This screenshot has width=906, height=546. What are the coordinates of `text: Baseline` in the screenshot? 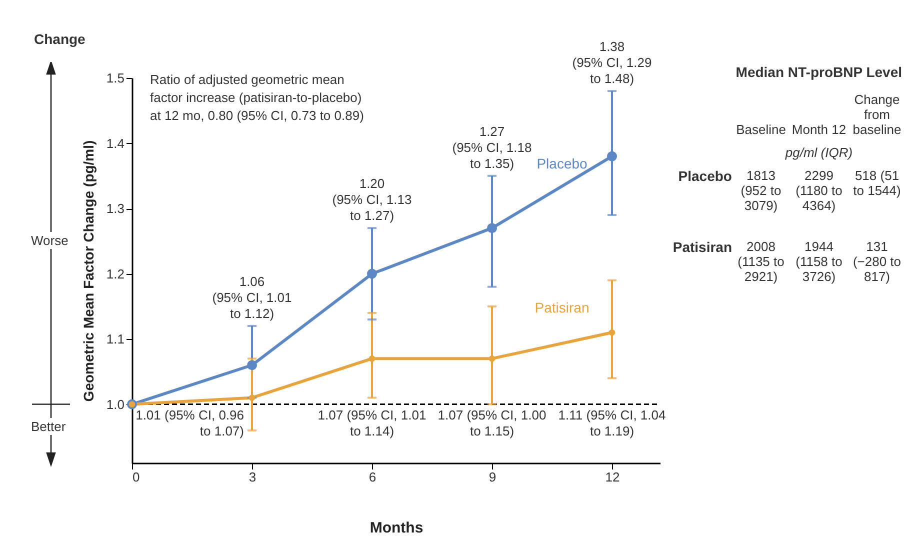 It's located at (761, 129).